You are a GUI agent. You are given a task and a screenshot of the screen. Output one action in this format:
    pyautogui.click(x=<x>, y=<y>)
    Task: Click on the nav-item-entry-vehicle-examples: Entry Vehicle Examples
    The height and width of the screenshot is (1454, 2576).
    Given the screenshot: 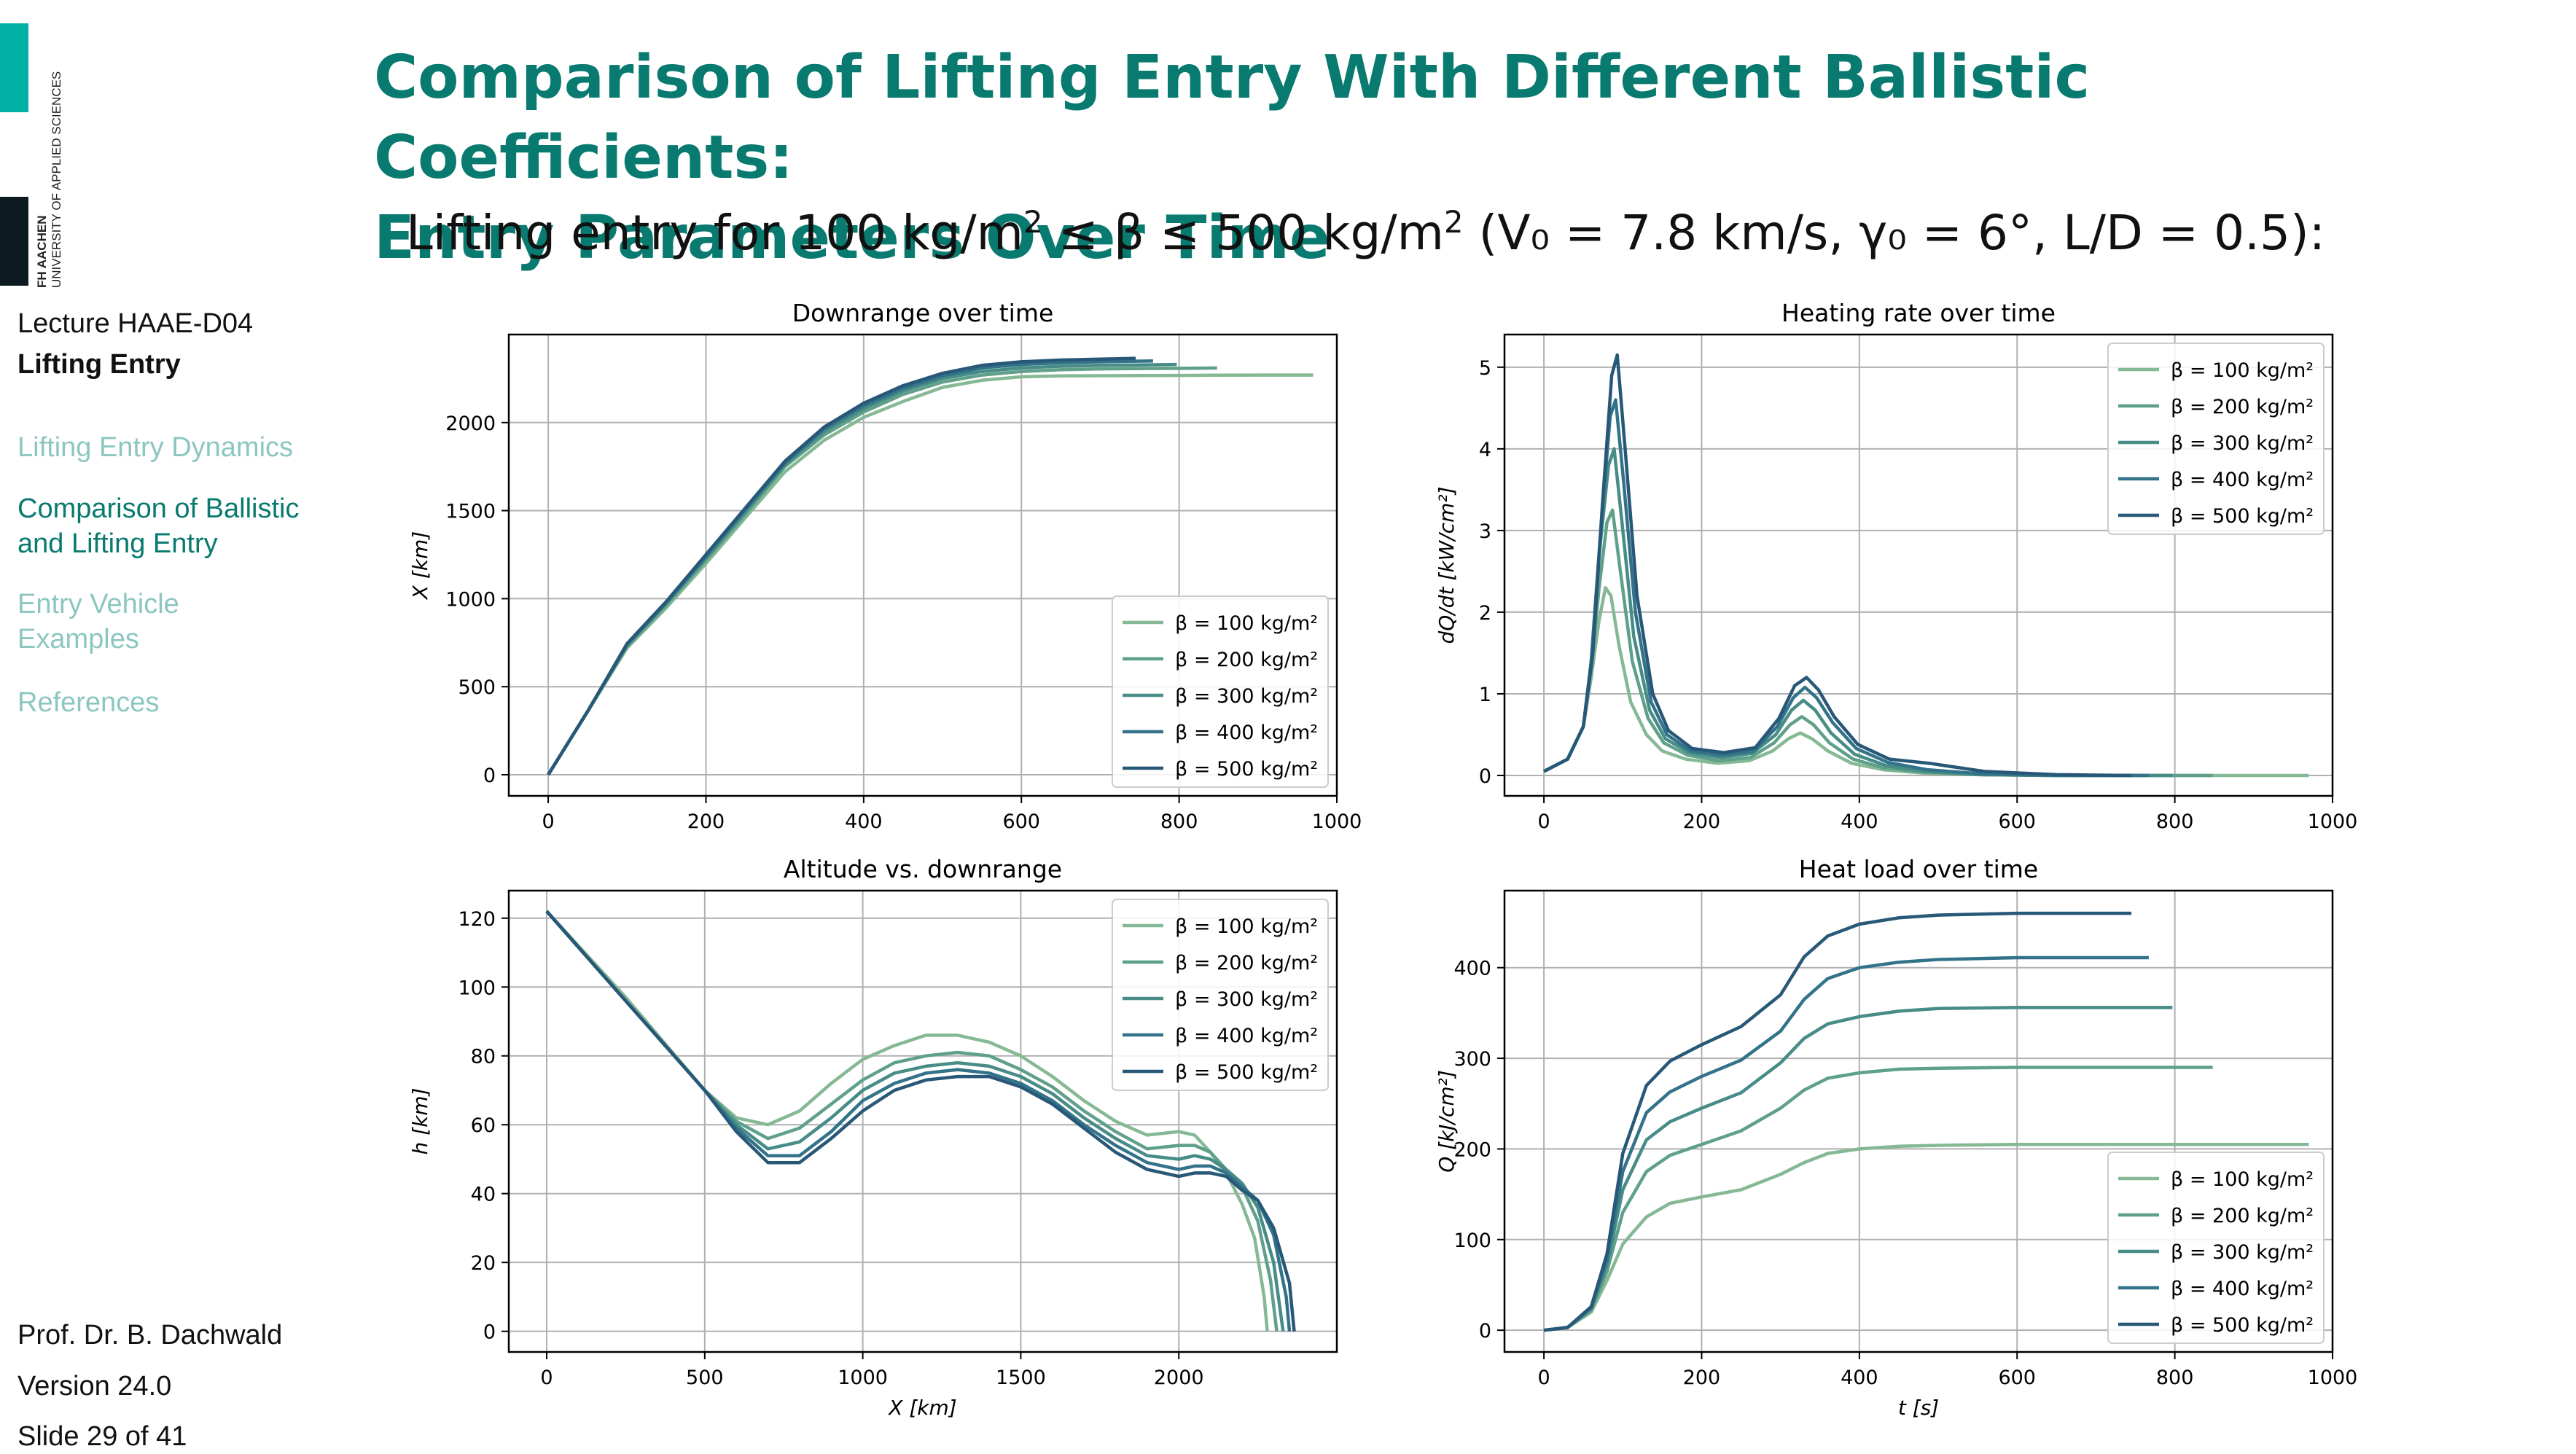 What is the action you would take?
    pyautogui.click(x=98, y=621)
    